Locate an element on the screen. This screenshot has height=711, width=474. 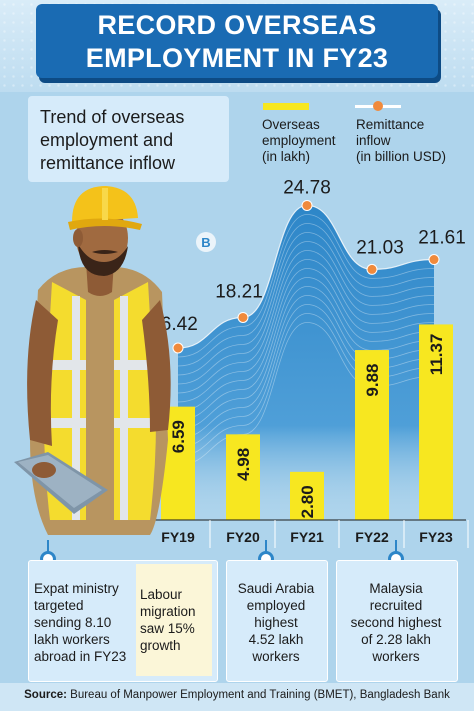
bar-value-label-FY21: 2.80 is located at coordinates (307, 501).